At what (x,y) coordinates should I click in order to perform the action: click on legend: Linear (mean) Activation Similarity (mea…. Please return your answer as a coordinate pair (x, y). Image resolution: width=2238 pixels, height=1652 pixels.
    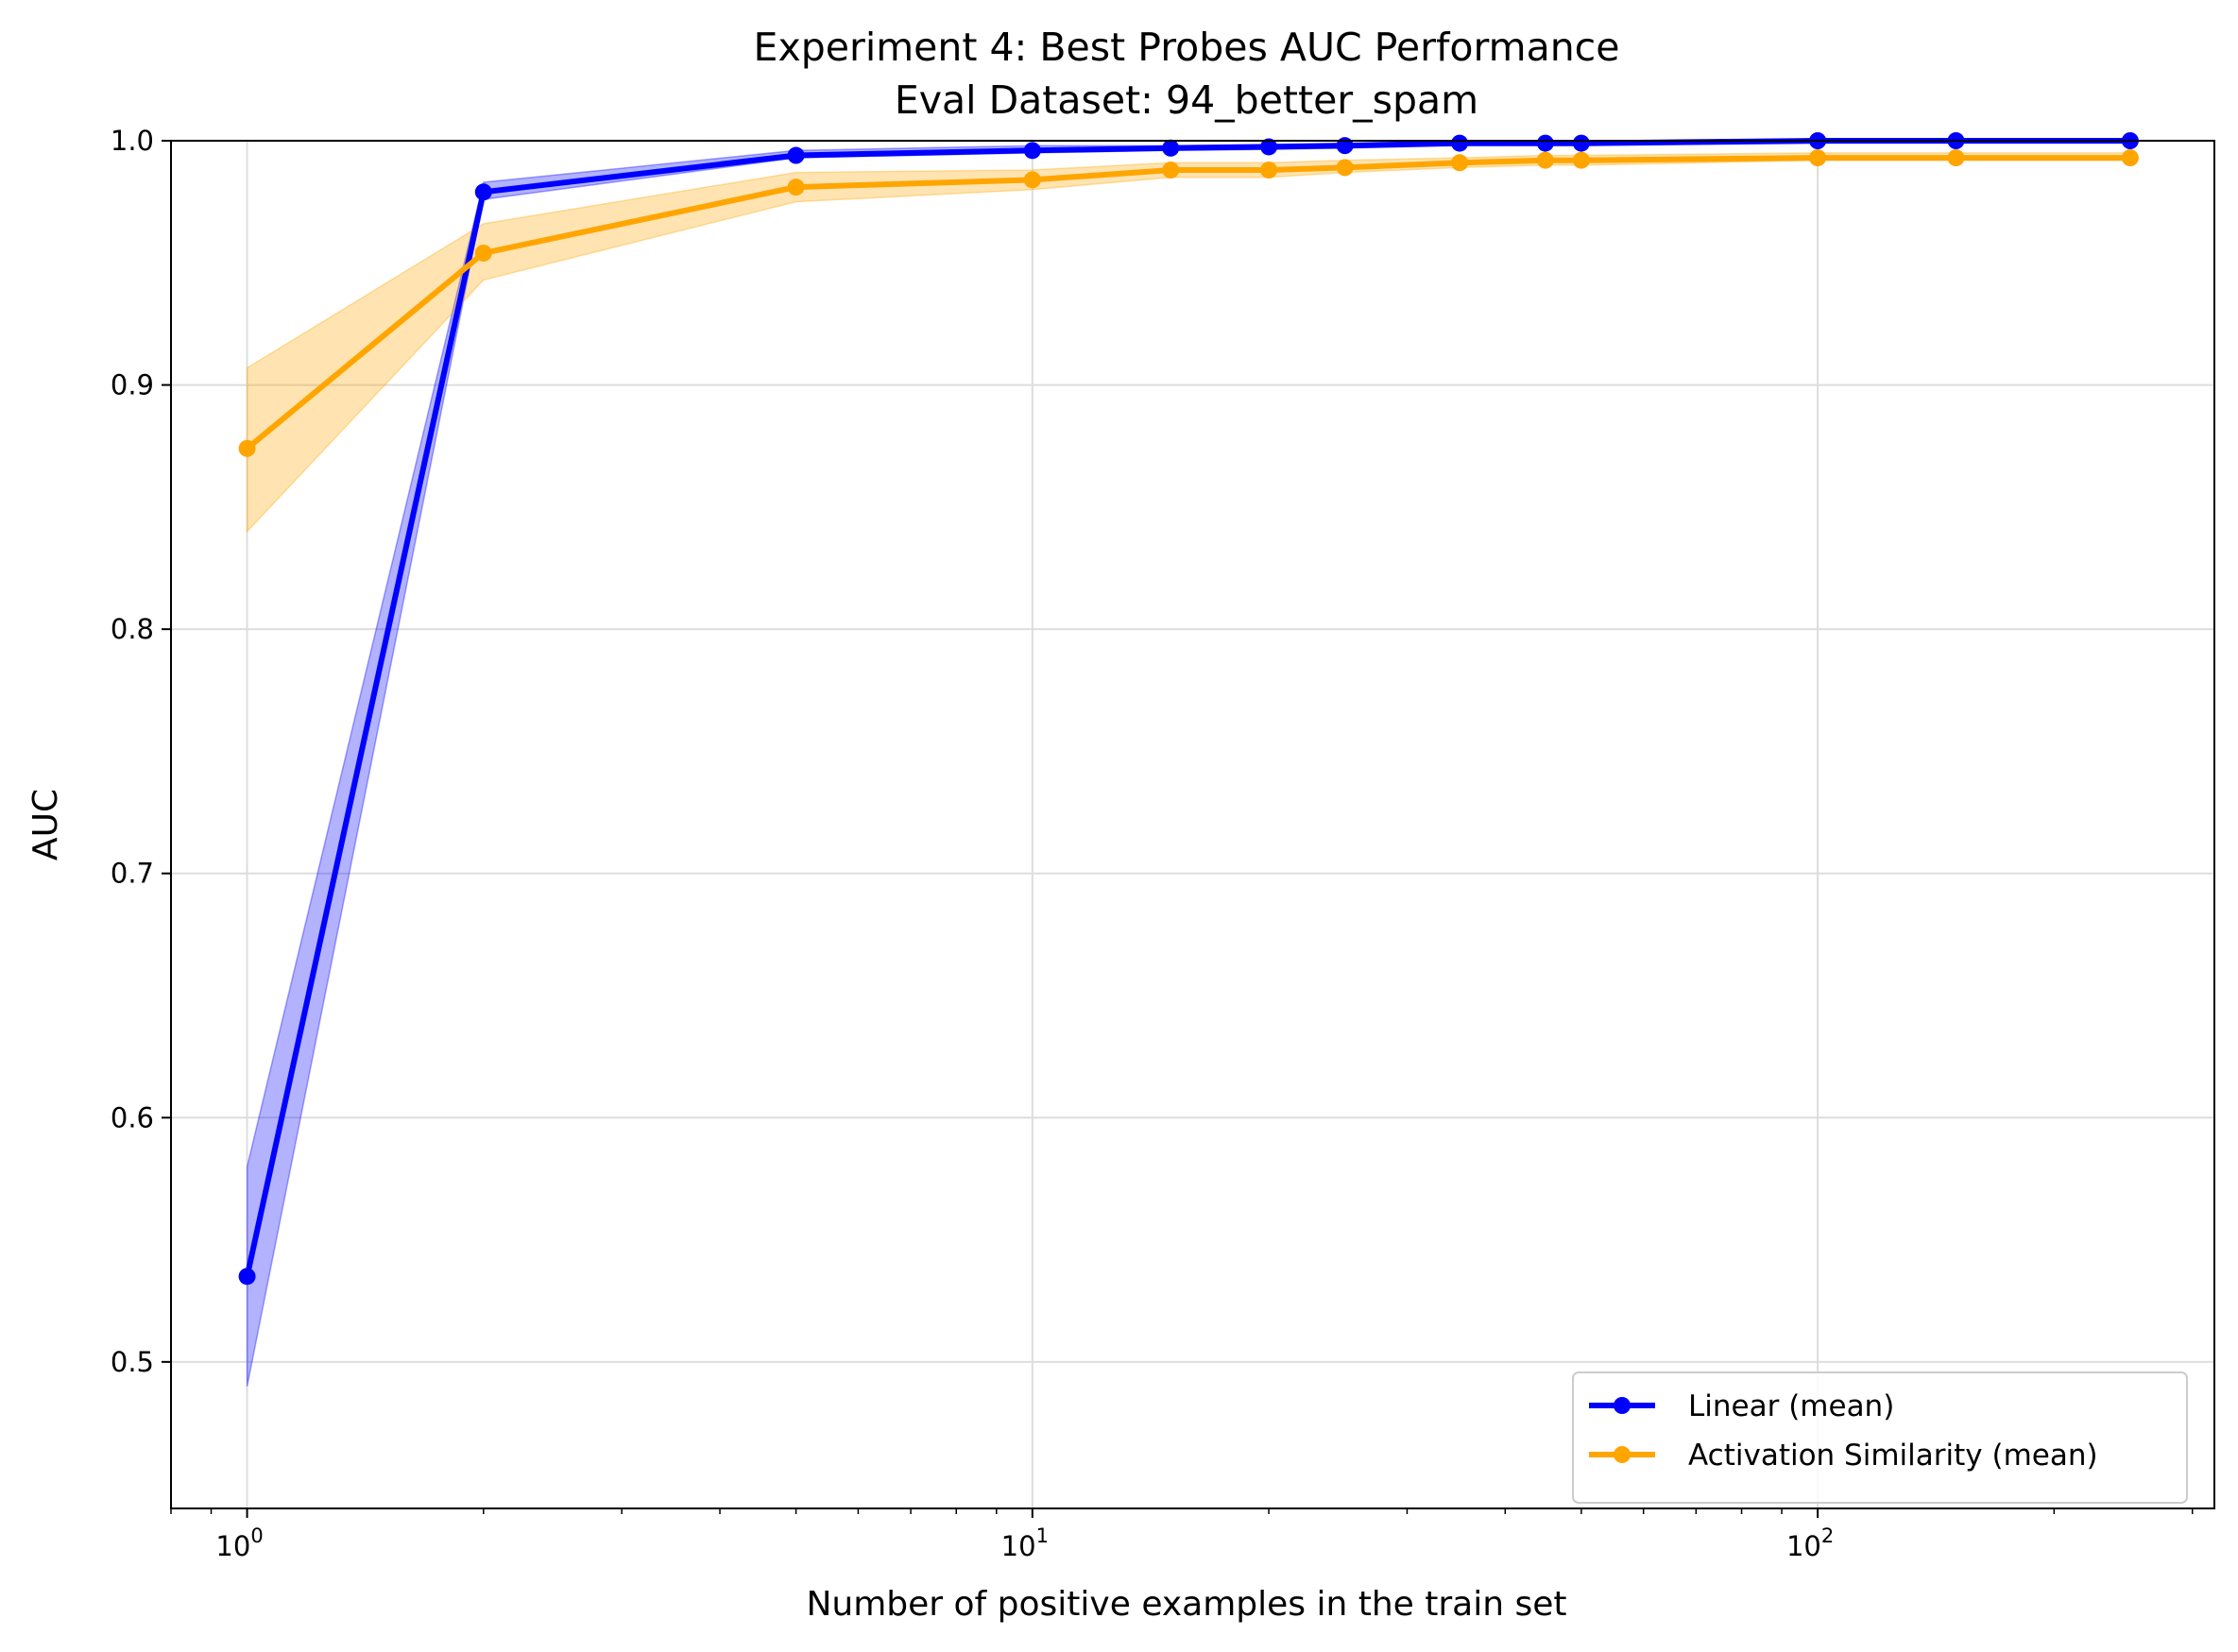
    Looking at the image, I should click on (1880, 1437).